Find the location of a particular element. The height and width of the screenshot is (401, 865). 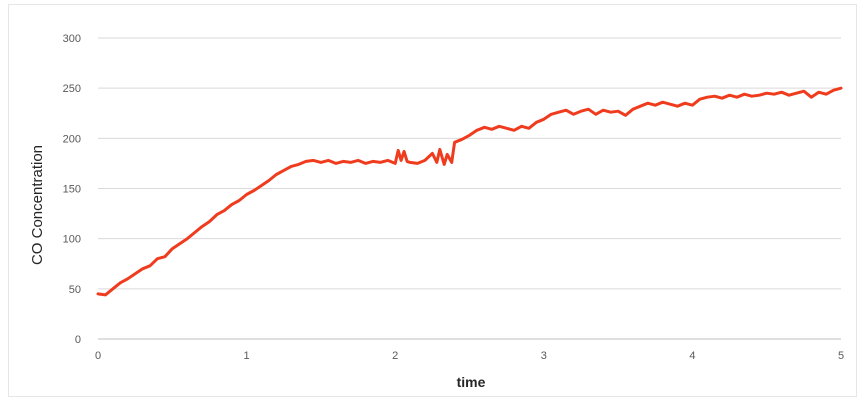

x-tick-label: 5 is located at coordinates (841, 356).